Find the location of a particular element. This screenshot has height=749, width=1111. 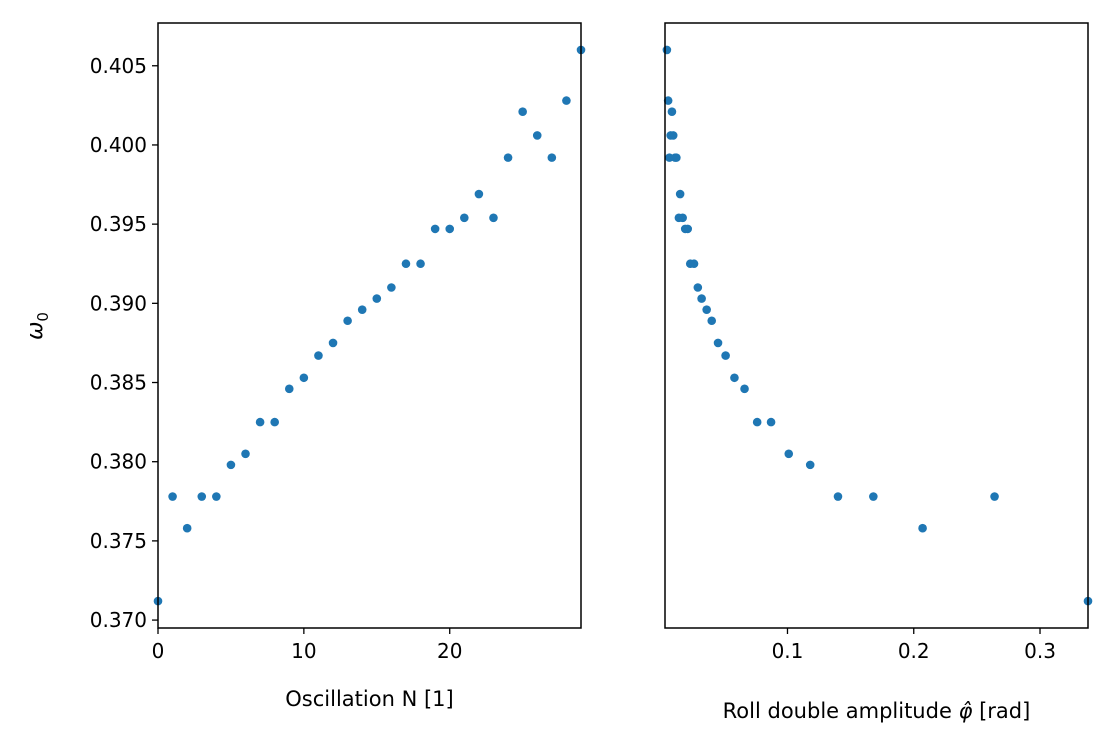

right-x-tick-label: 0.3 is located at coordinates (1040, 651).